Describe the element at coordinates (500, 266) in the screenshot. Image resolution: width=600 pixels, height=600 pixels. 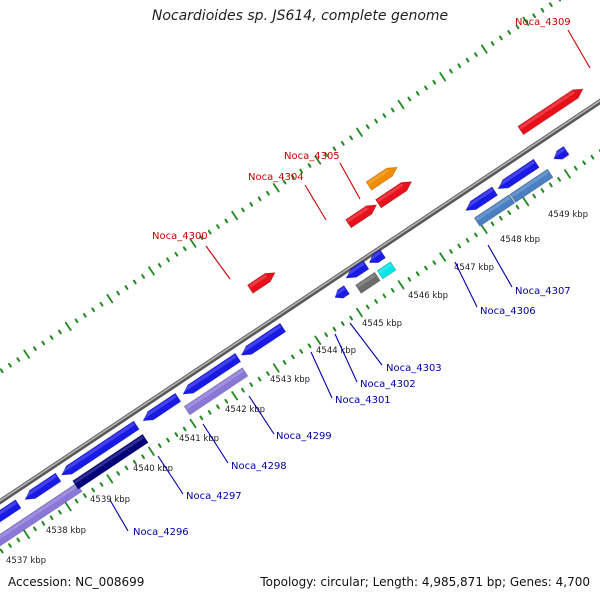
I see `noca-4307-leader` at that location.